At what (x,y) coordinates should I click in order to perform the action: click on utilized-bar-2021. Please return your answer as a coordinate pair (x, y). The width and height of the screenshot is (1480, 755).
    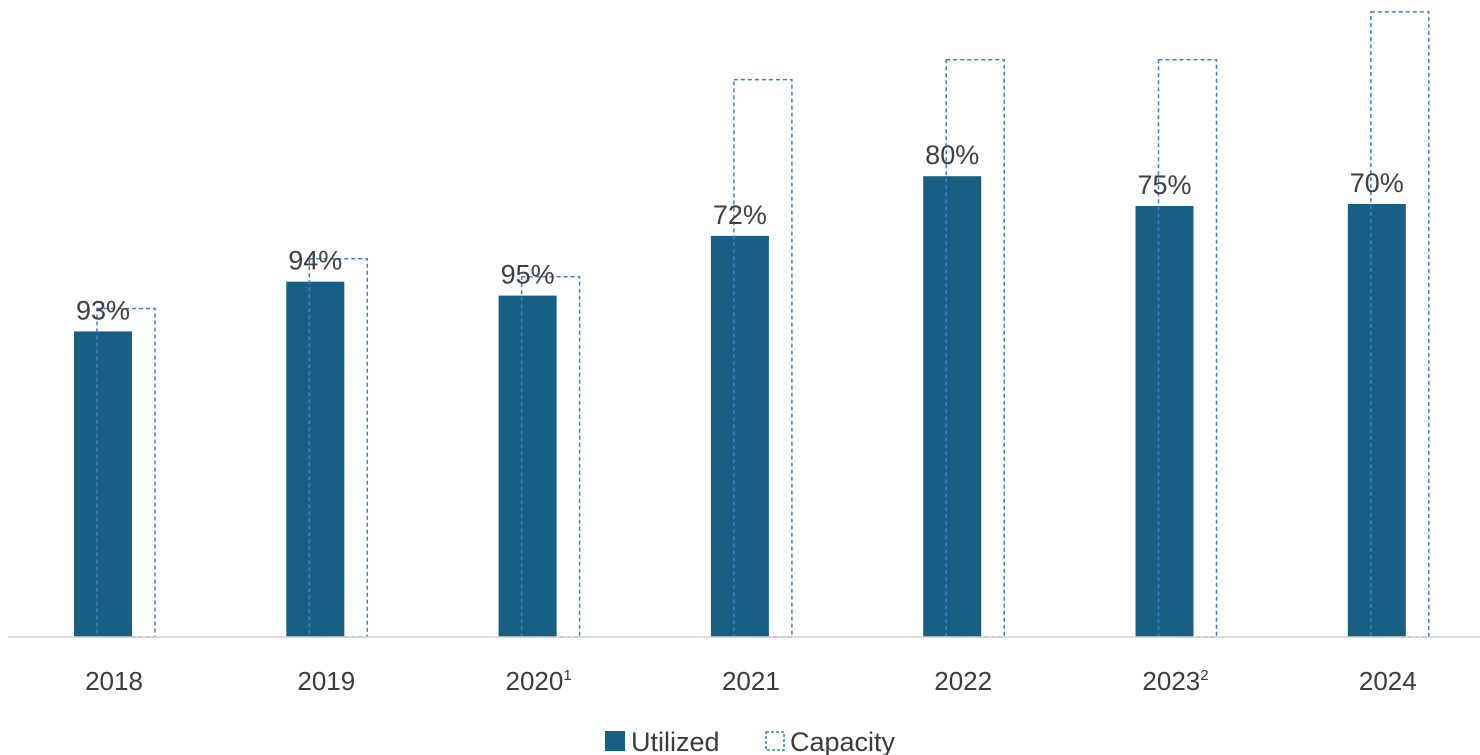
    Looking at the image, I should click on (739, 436).